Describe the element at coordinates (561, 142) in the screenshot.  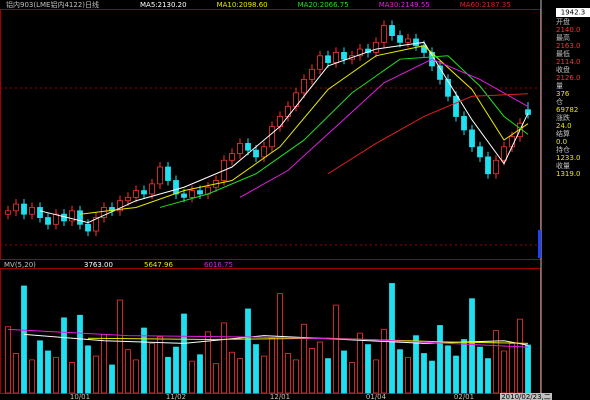
I see `quote-value: 0.0` at that location.